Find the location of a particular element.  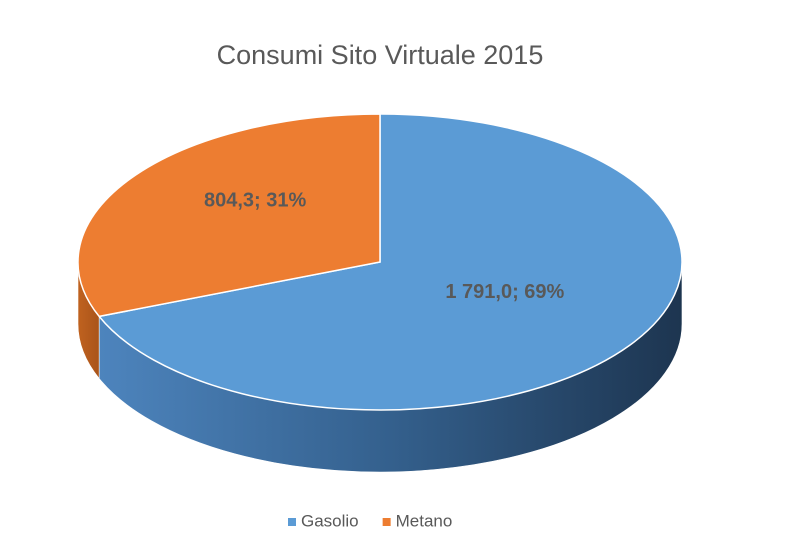

legend: Gasolio Metano is located at coordinates (370, 520).